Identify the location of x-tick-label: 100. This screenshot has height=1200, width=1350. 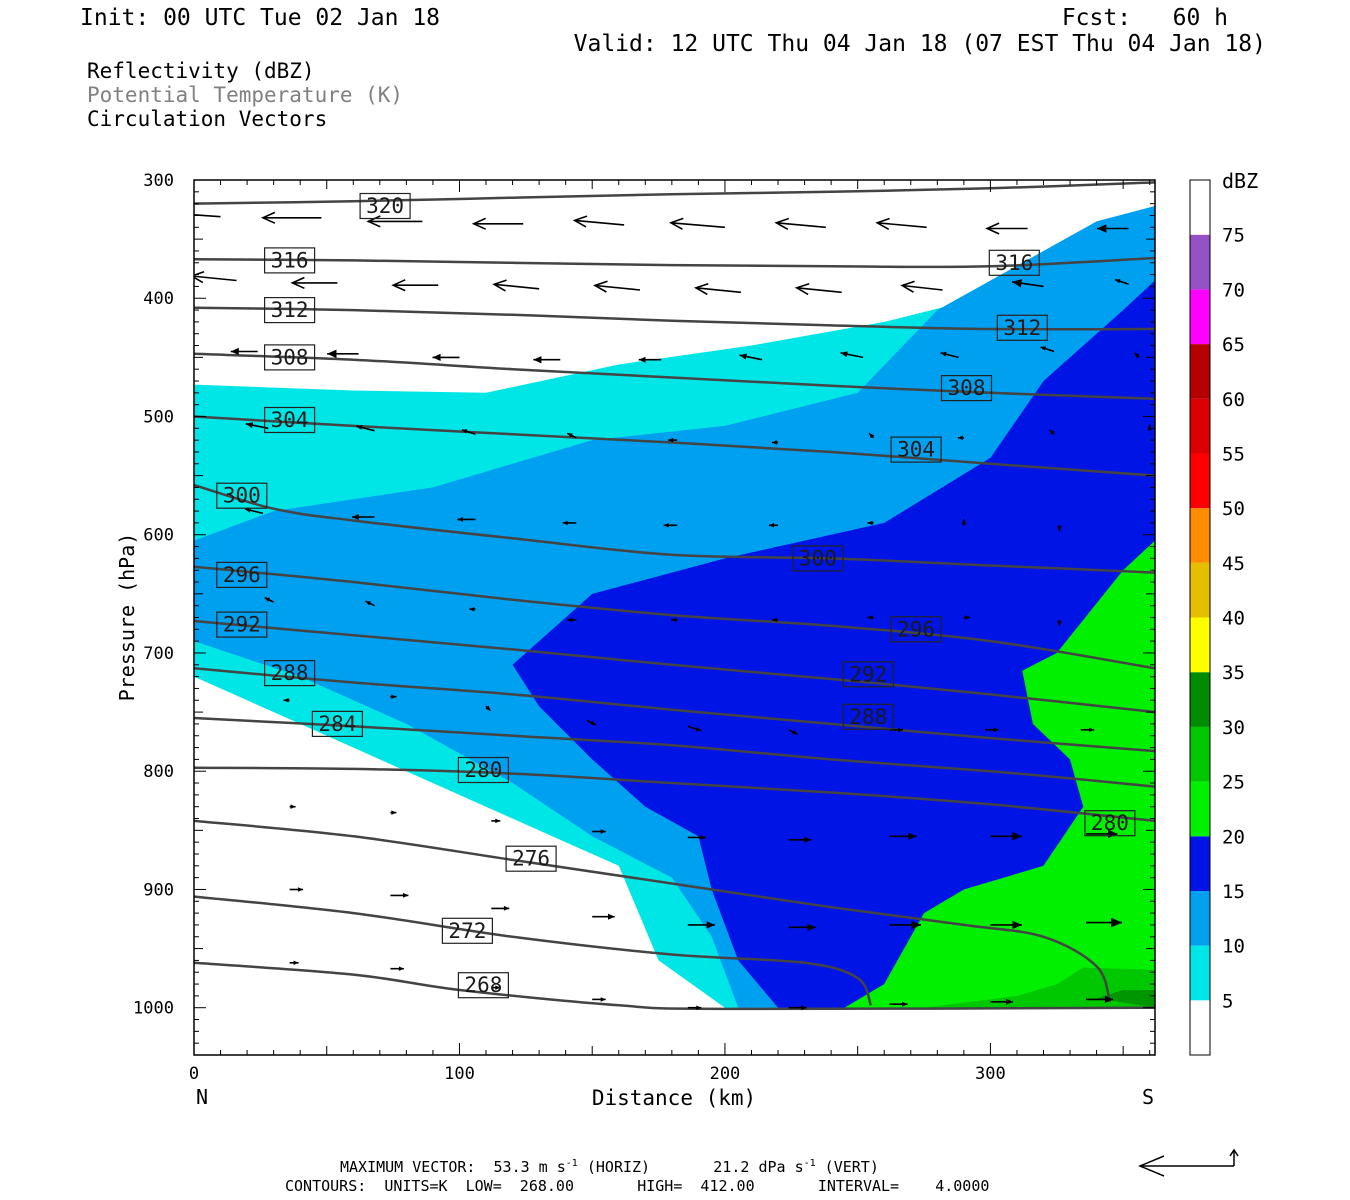
(459, 1074).